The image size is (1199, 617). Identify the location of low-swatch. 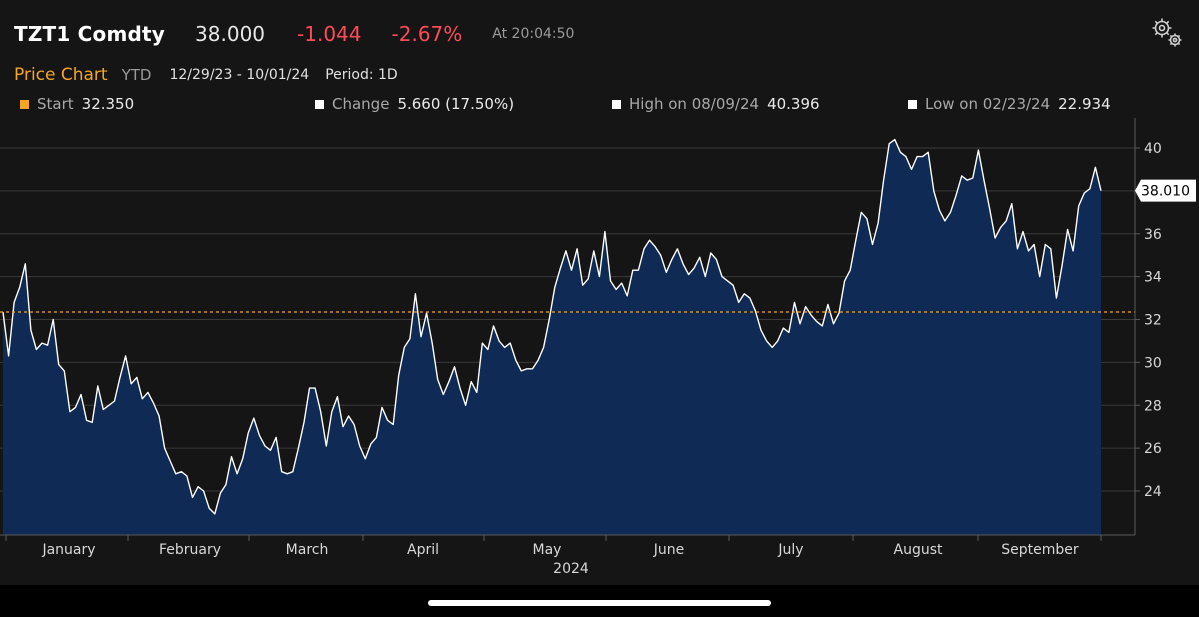
(912, 104).